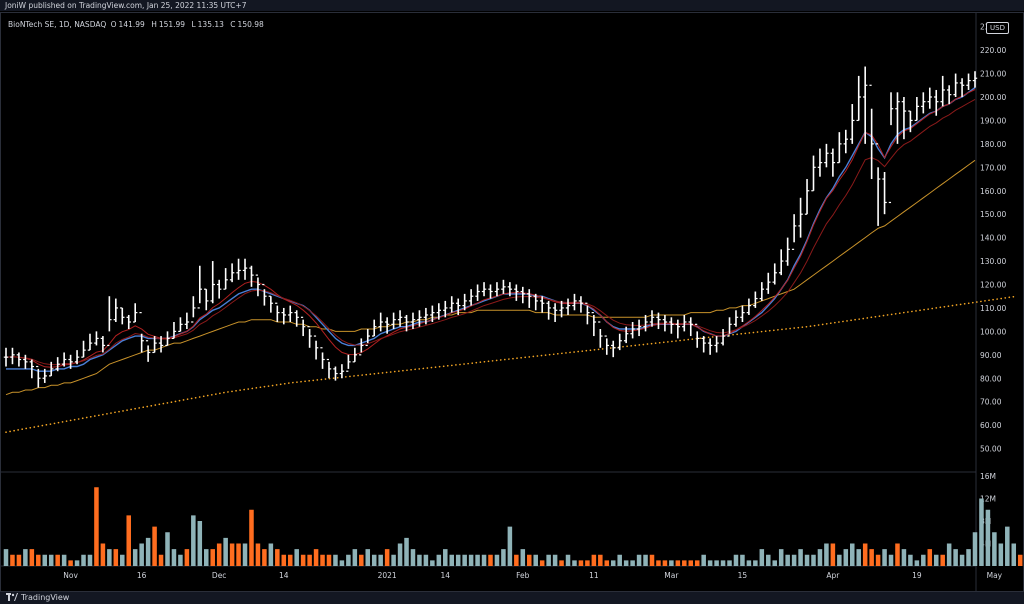  Describe the element at coordinates (671, 575) in the screenshot. I see `x-tick-label: Mar` at that location.